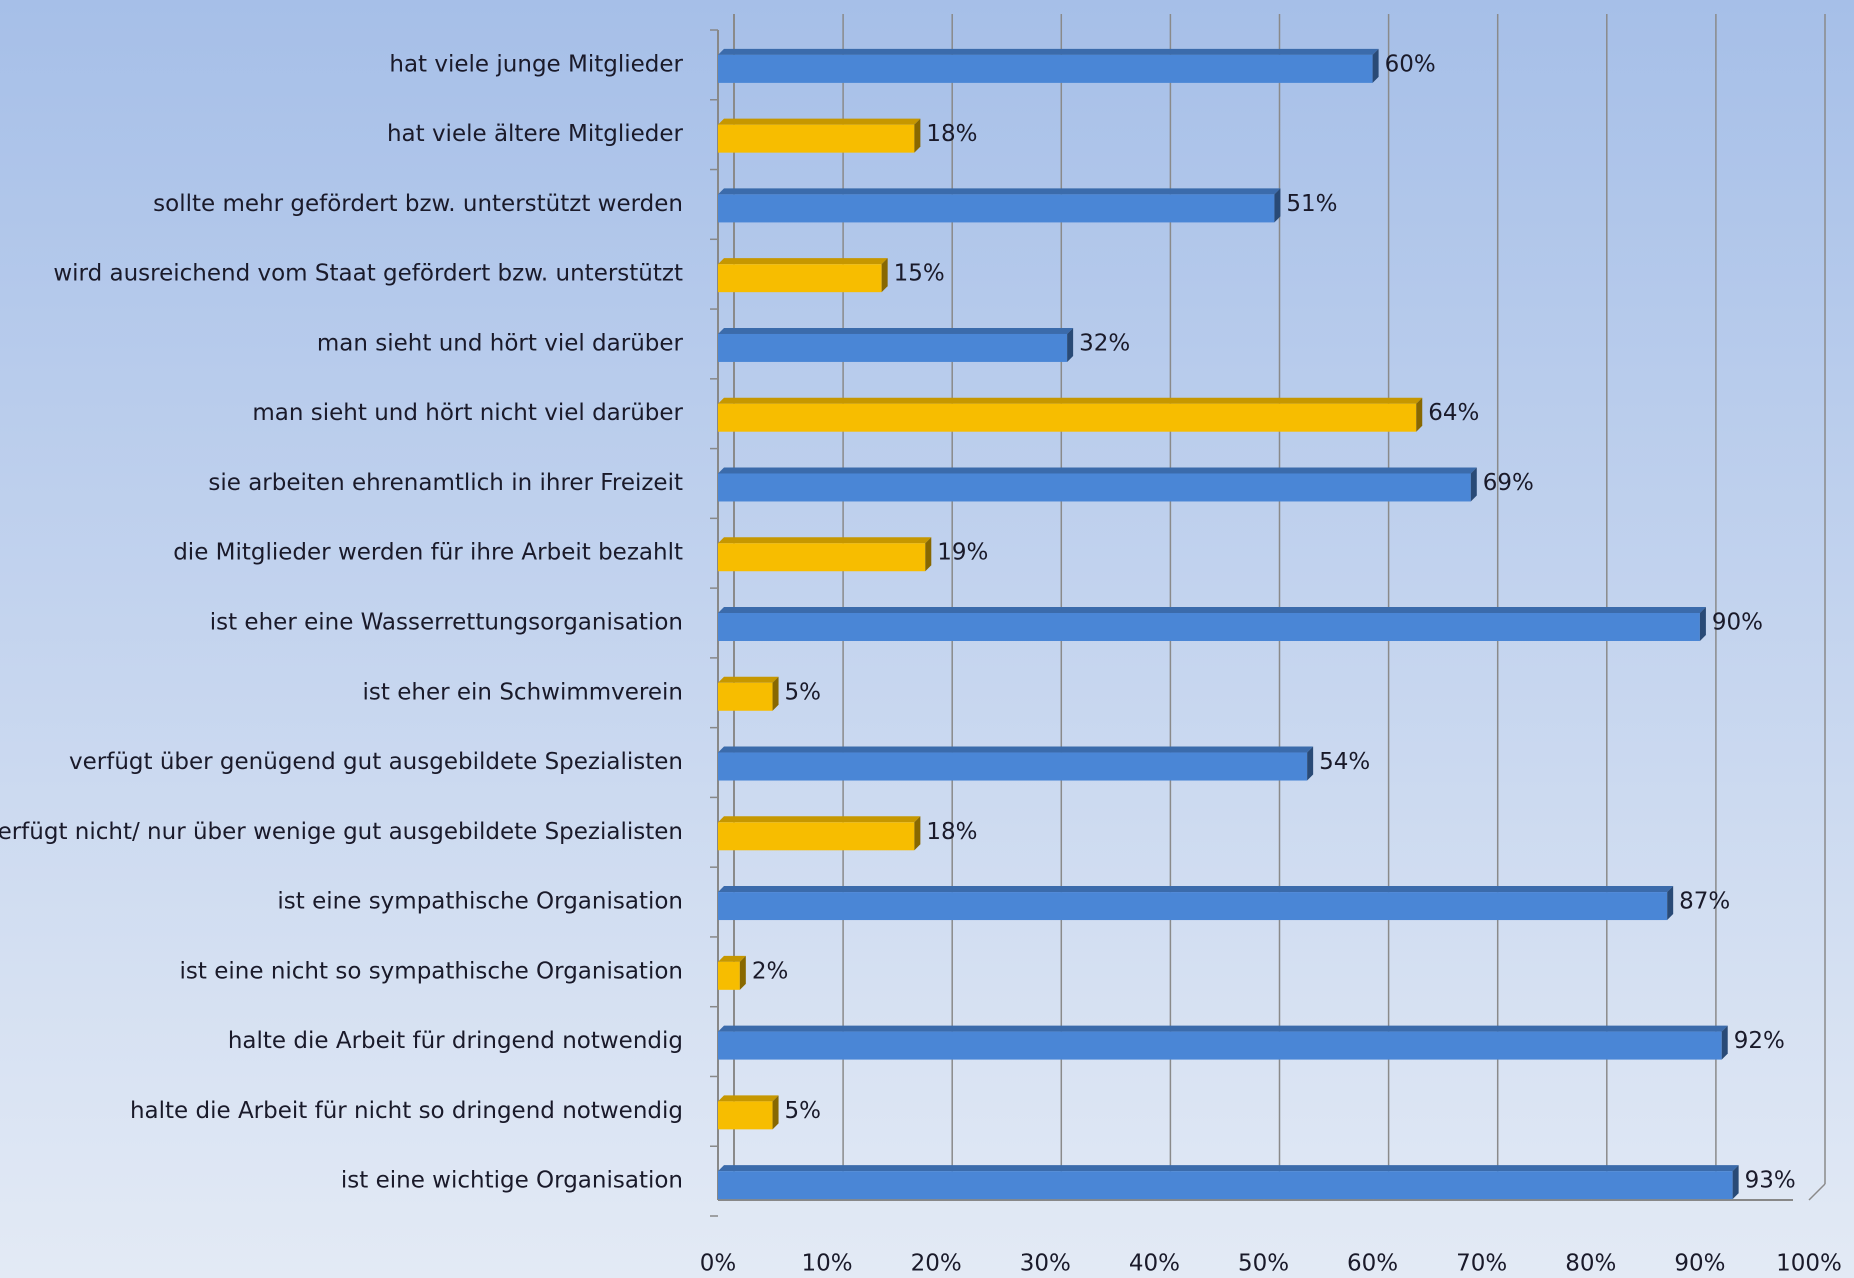  I want to click on value-label: 92%, so click(1759, 1041).